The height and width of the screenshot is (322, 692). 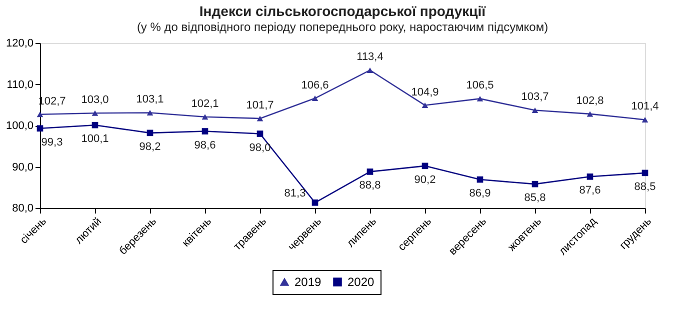 I want to click on data-label: 98,0, so click(x=260, y=148).